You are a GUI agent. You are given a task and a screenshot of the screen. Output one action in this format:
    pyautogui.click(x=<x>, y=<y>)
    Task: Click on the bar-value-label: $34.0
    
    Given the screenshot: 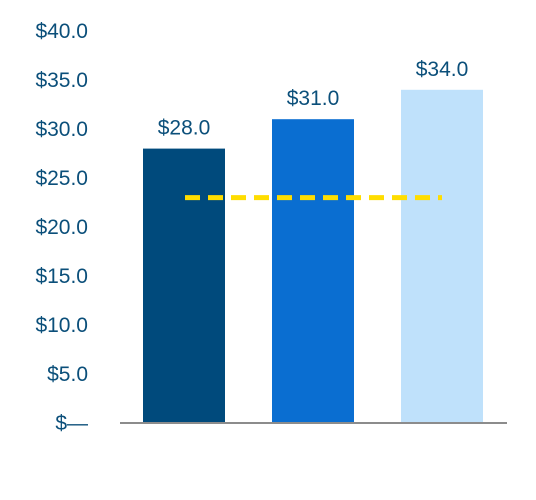 What is the action you would take?
    pyautogui.click(x=442, y=69)
    